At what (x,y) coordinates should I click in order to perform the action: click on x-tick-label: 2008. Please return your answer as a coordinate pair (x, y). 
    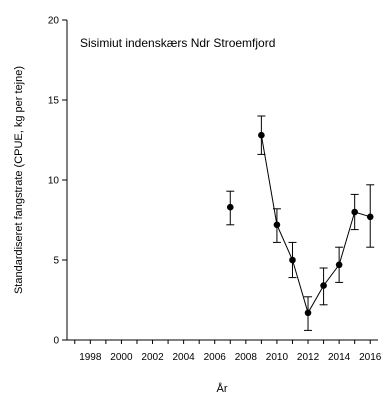
    Looking at the image, I should click on (246, 357).